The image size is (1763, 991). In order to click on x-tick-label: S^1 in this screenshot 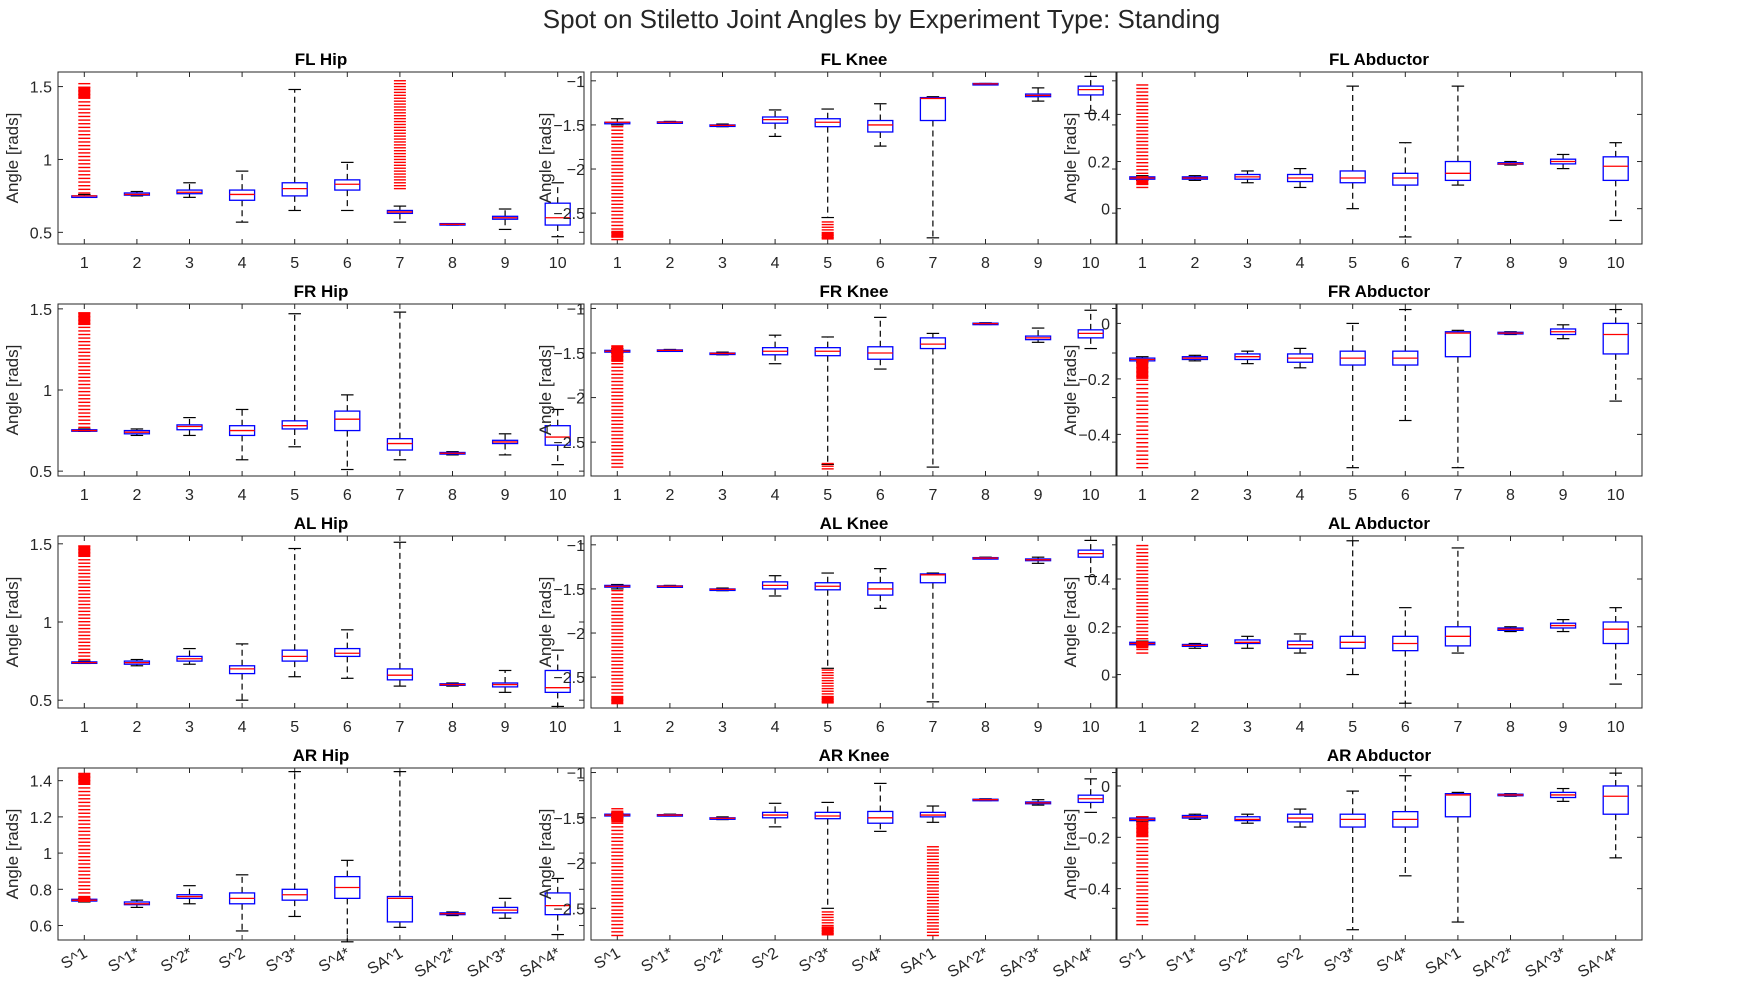, I will do `click(607, 959)`.